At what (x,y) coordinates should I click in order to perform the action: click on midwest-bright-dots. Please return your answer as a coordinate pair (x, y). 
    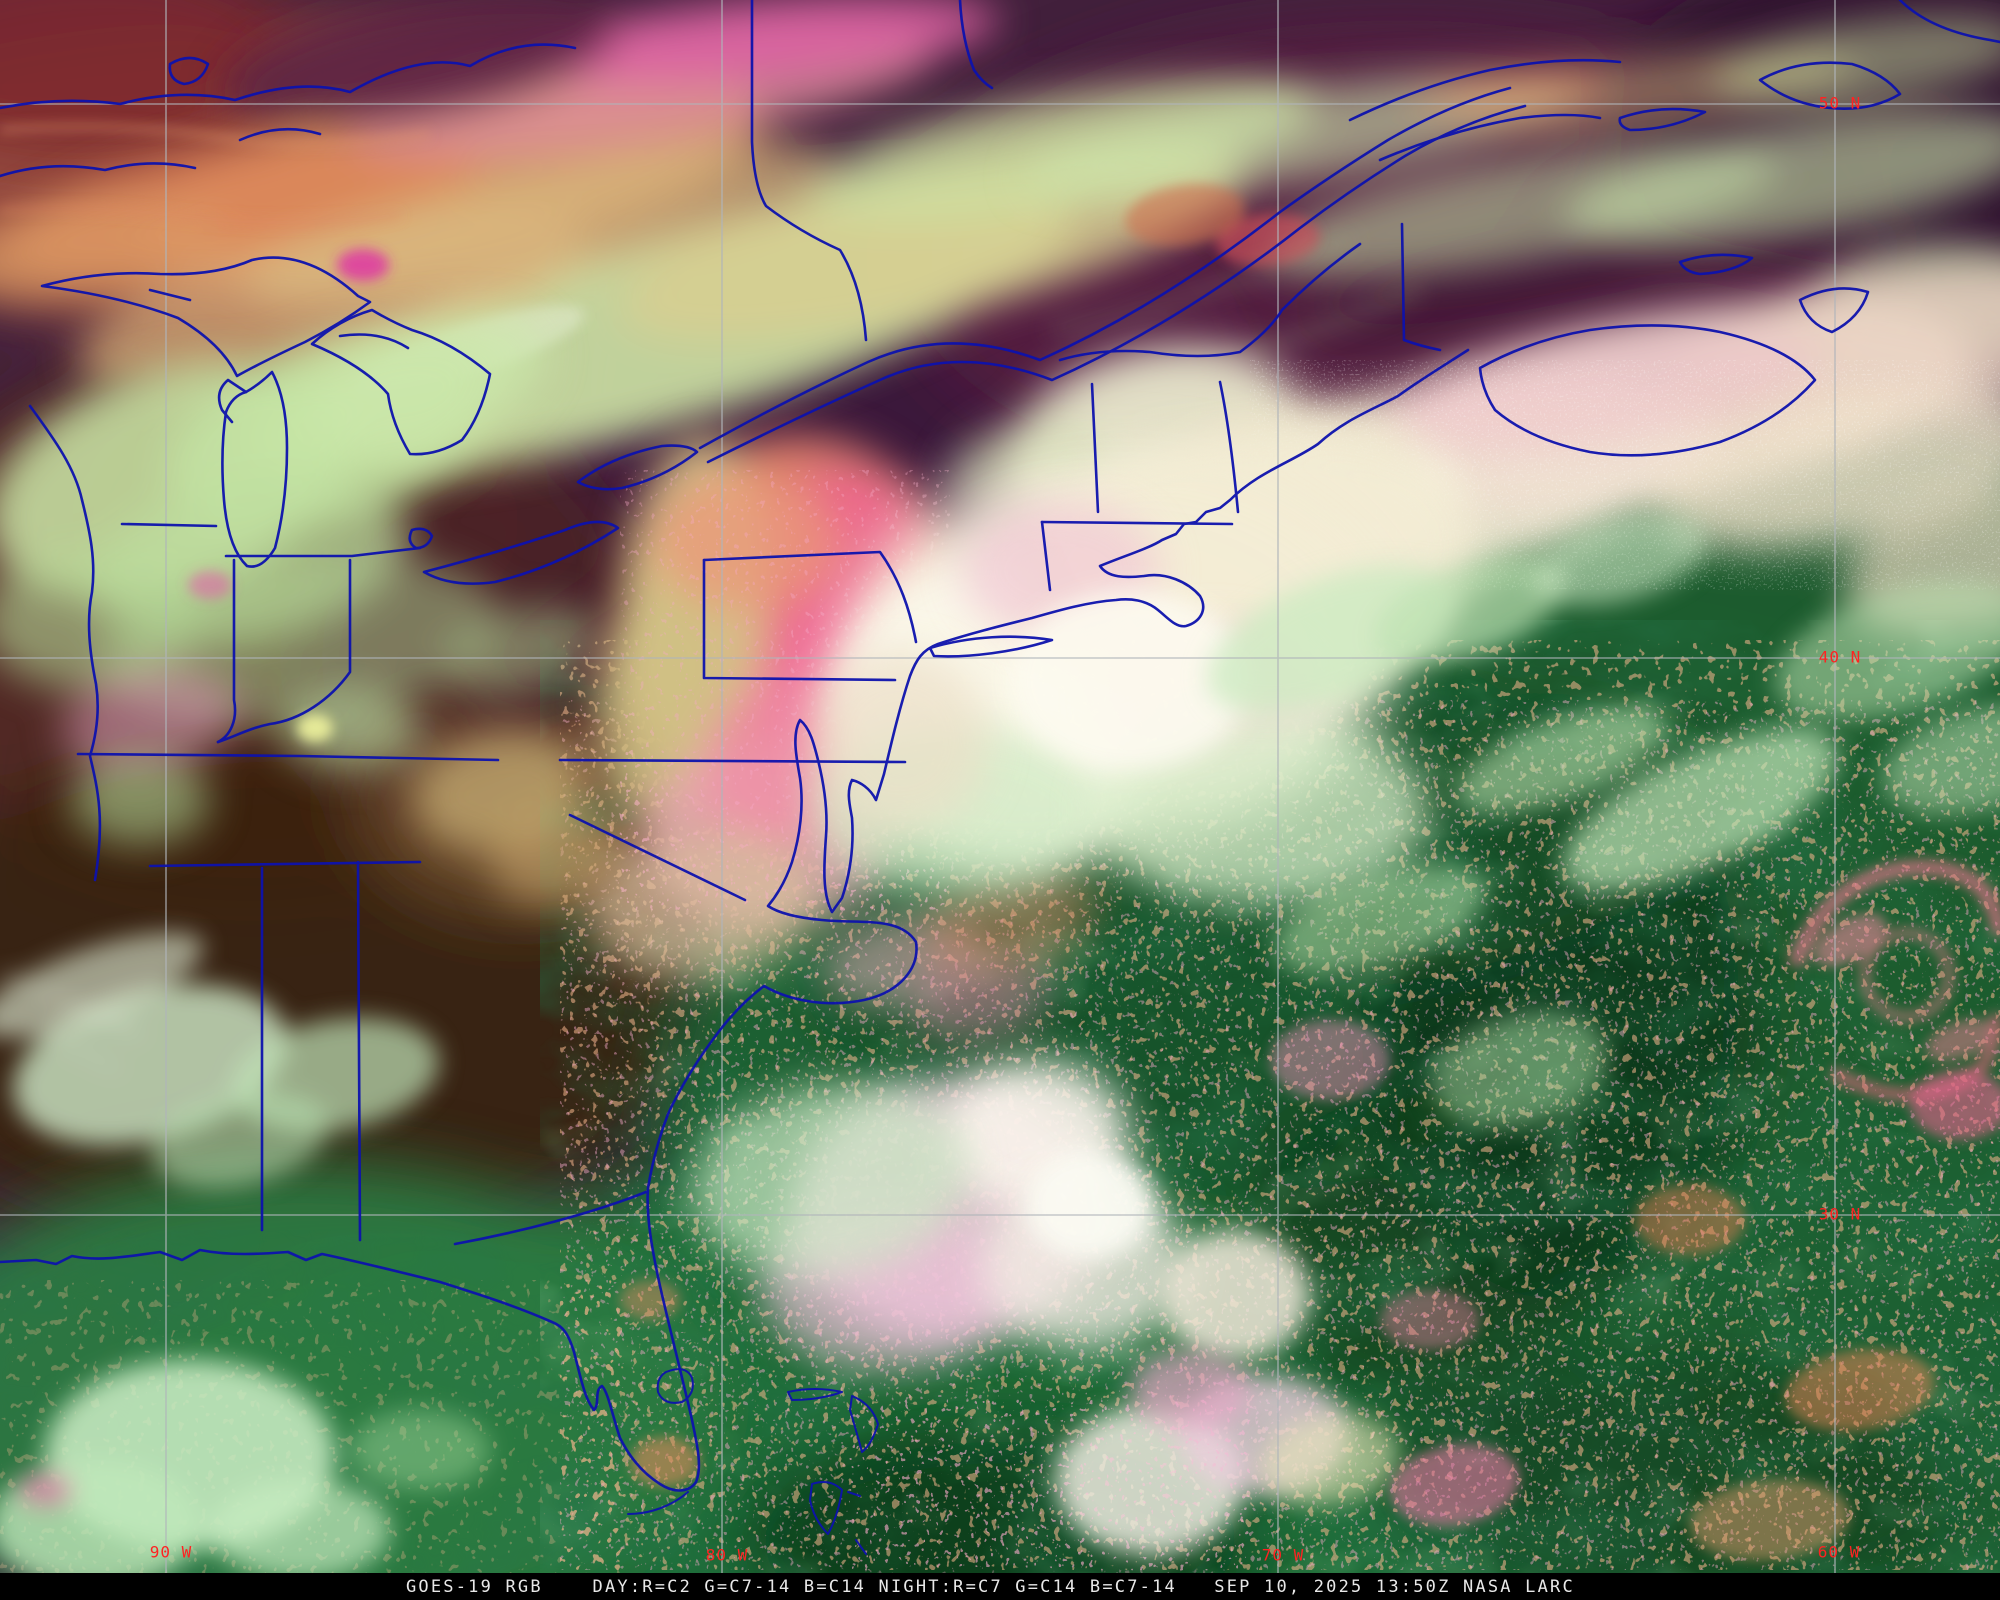
    Looking at the image, I should click on (288, 495).